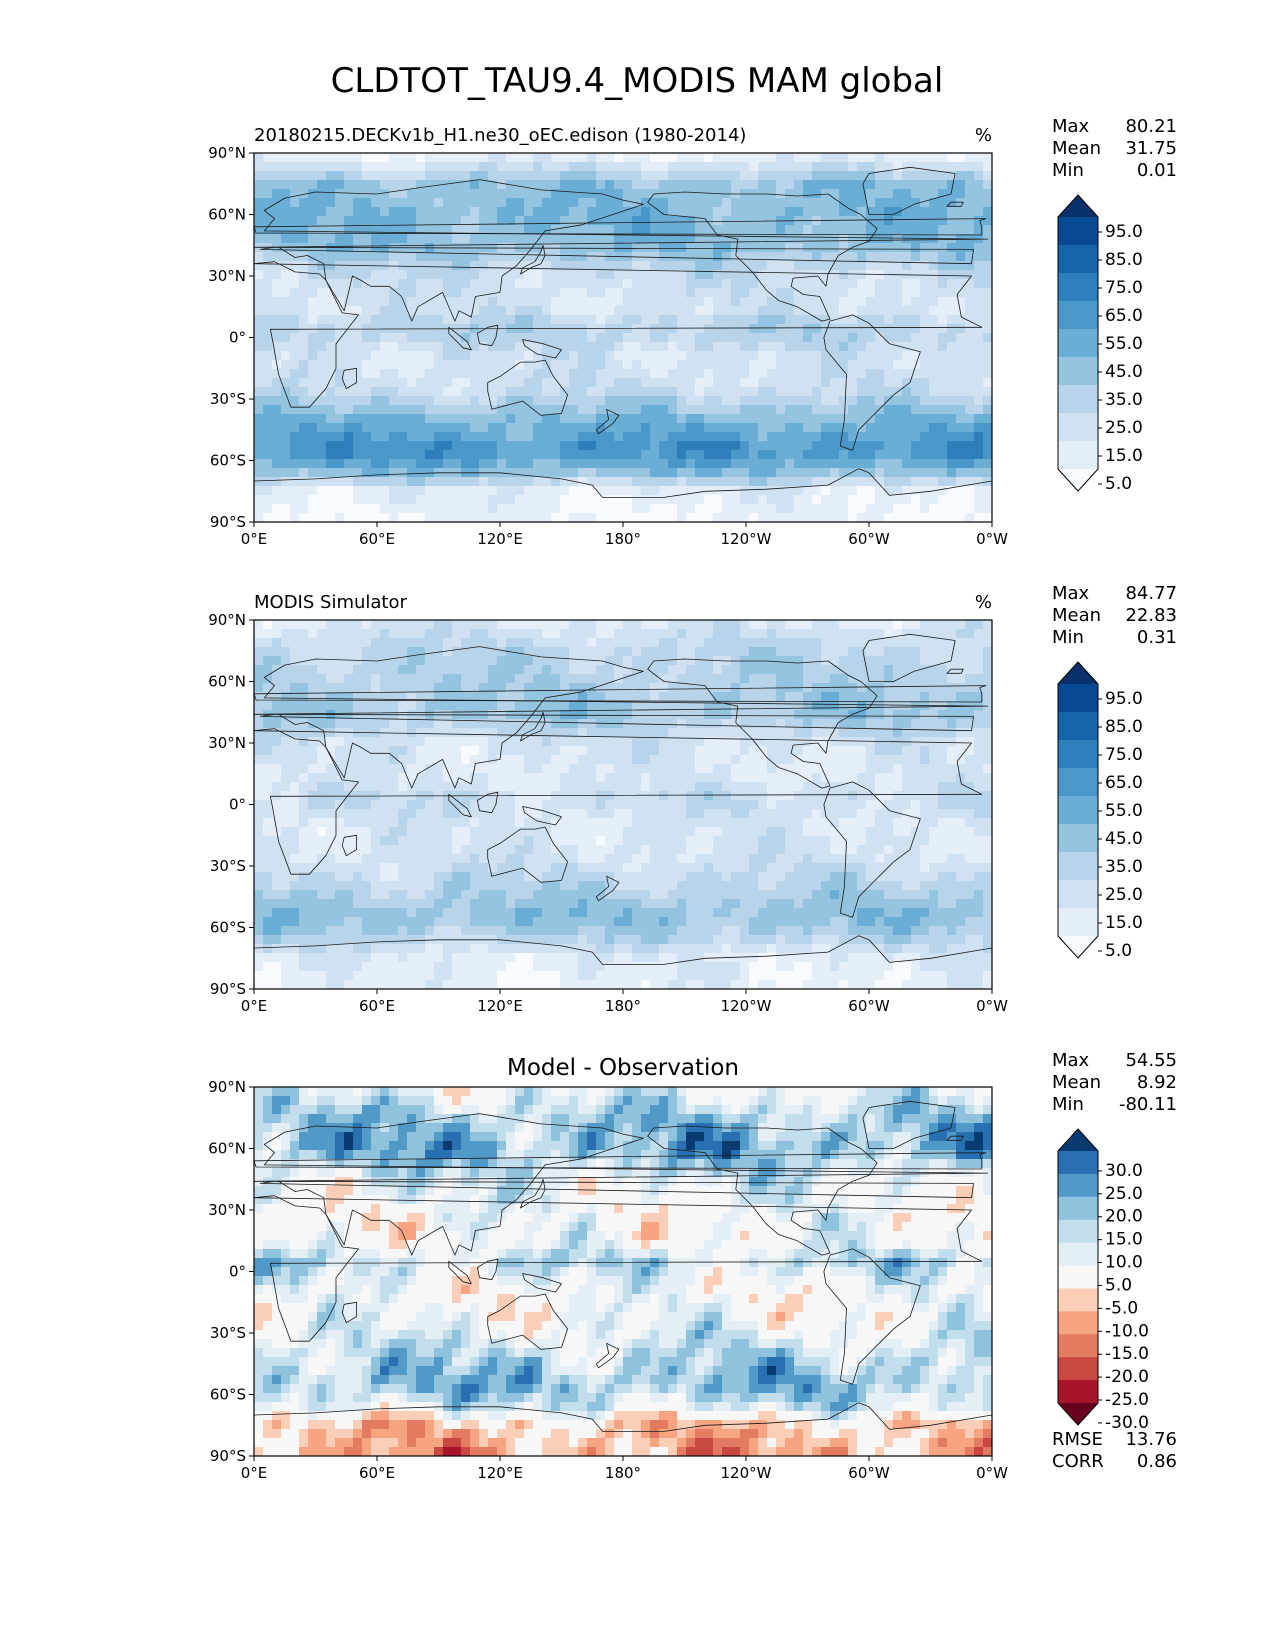 The height and width of the screenshot is (1650, 1275). Describe the element at coordinates (228, 399) in the screenshot. I see `y-tick-label: 30°S` at that location.